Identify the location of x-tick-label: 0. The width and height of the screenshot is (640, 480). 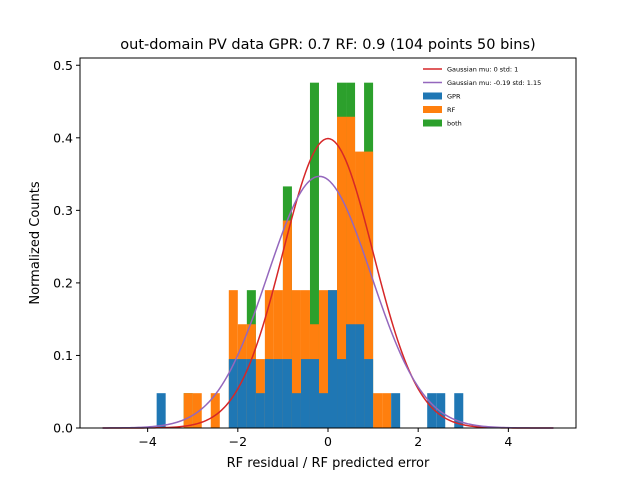
(328, 441).